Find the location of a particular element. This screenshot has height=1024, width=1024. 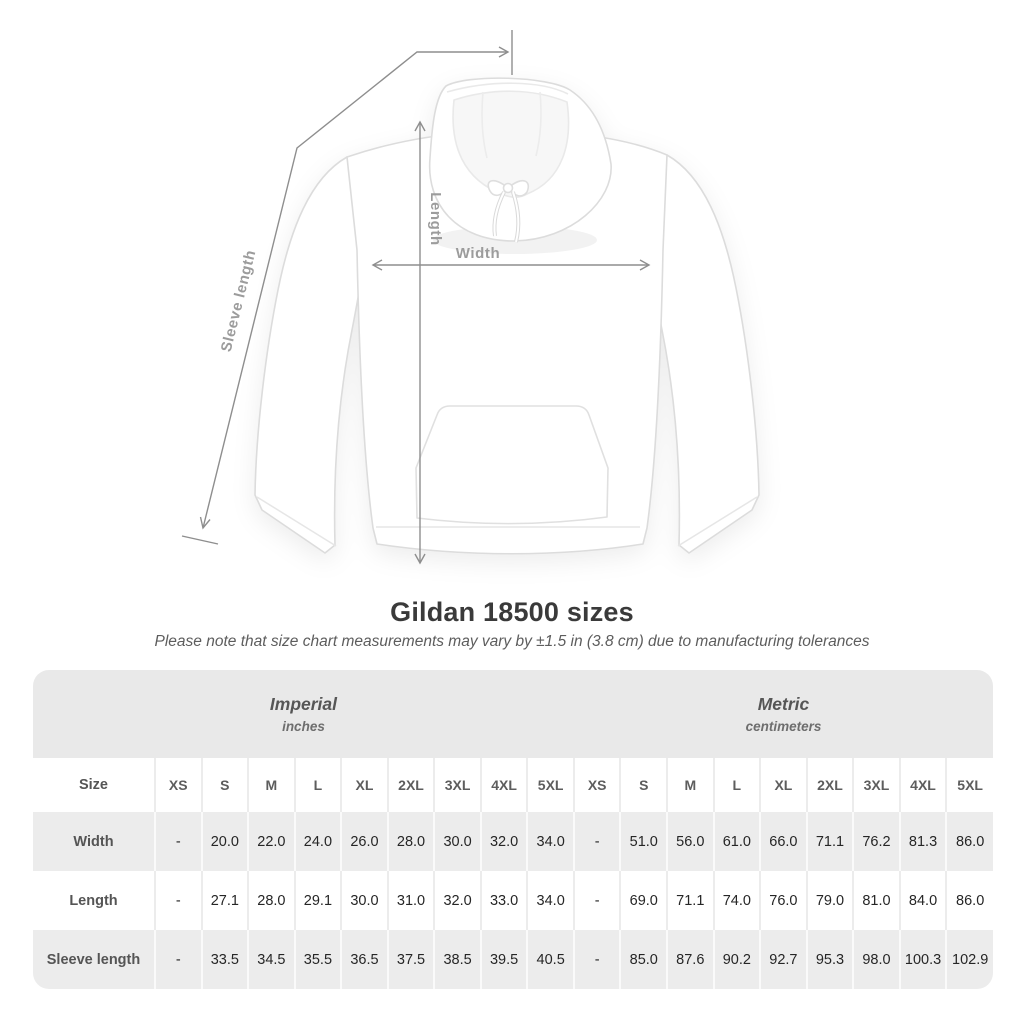

hood-fold-right is located at coordinates (538, 124).